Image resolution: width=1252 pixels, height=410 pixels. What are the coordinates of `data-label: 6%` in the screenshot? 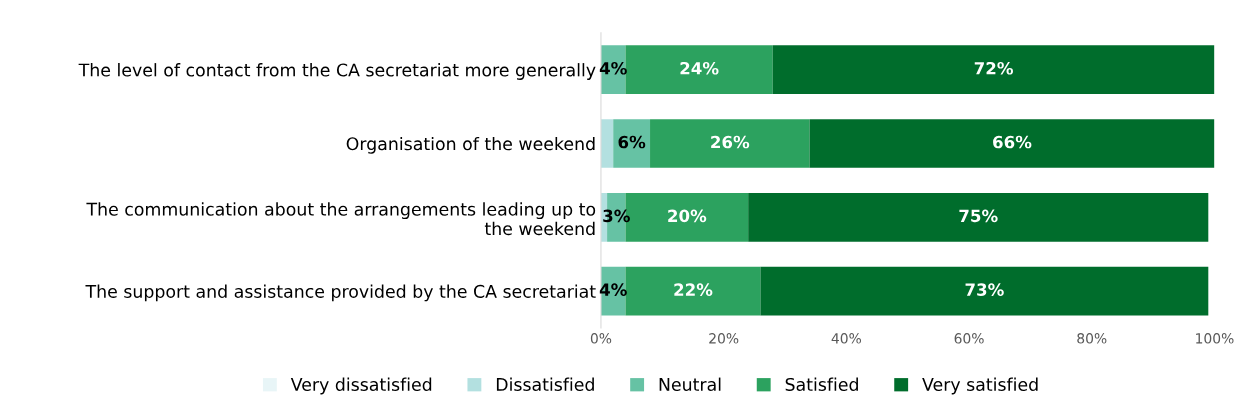 It's located at (632, 142).